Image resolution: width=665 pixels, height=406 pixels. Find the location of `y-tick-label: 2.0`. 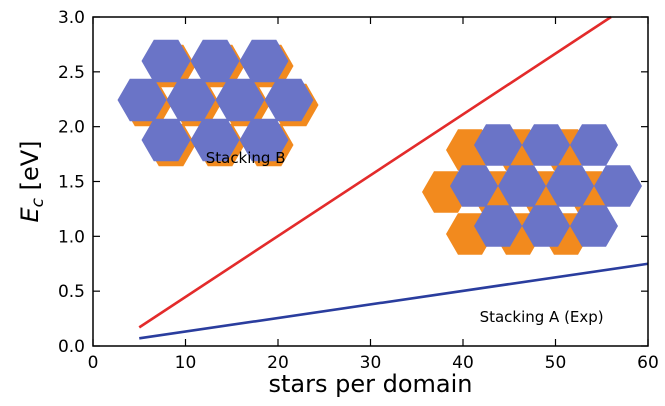

y-tick-label: 2.0 is located at coordinates (71, 128).